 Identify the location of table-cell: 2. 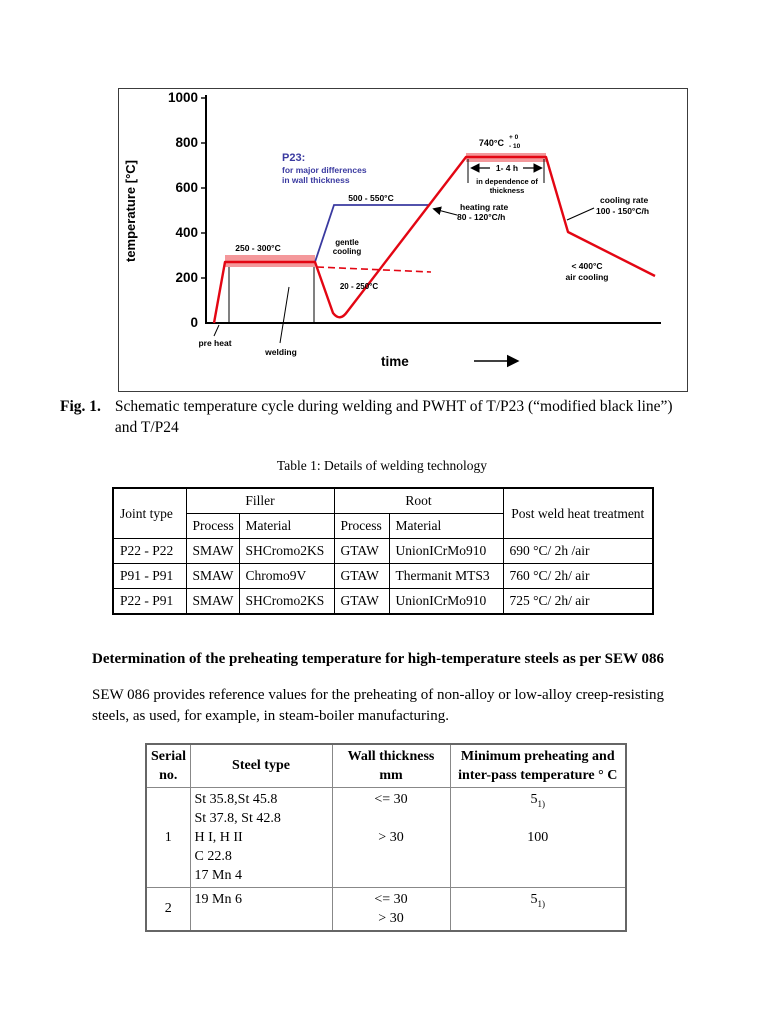
(168, 909).